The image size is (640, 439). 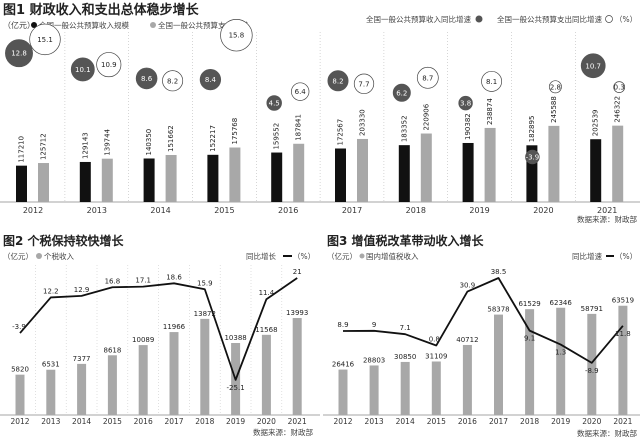 I want to click on revenue-value-label: 129143, so click(x=85, y=145).